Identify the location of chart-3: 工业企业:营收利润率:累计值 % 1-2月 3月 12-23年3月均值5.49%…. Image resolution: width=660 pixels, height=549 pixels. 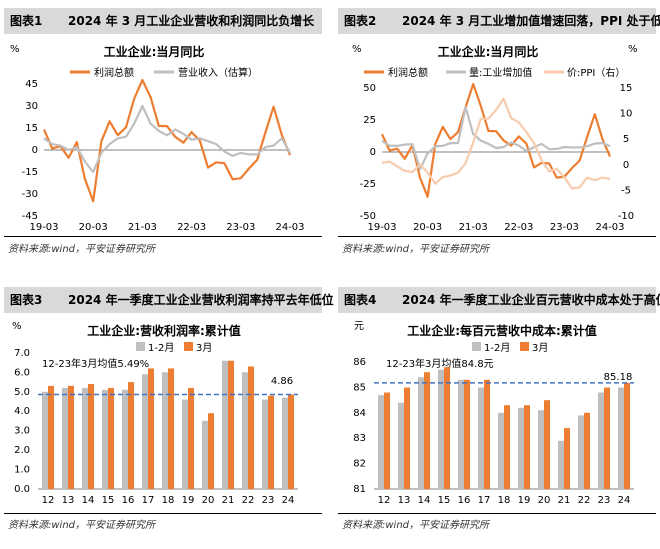
(155, 413).